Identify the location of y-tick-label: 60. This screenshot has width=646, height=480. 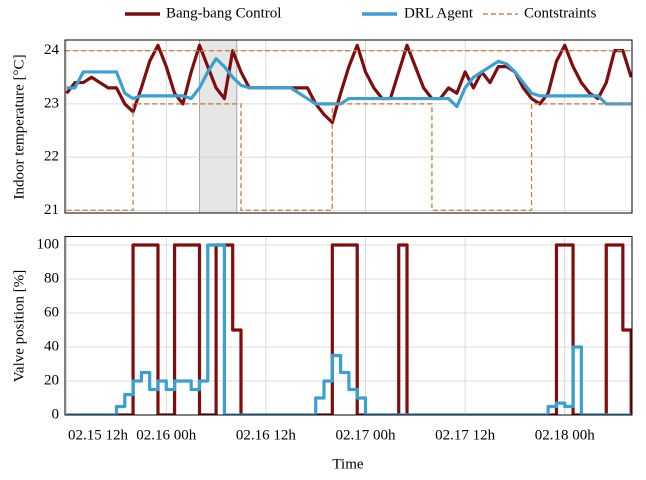
(51, 312).